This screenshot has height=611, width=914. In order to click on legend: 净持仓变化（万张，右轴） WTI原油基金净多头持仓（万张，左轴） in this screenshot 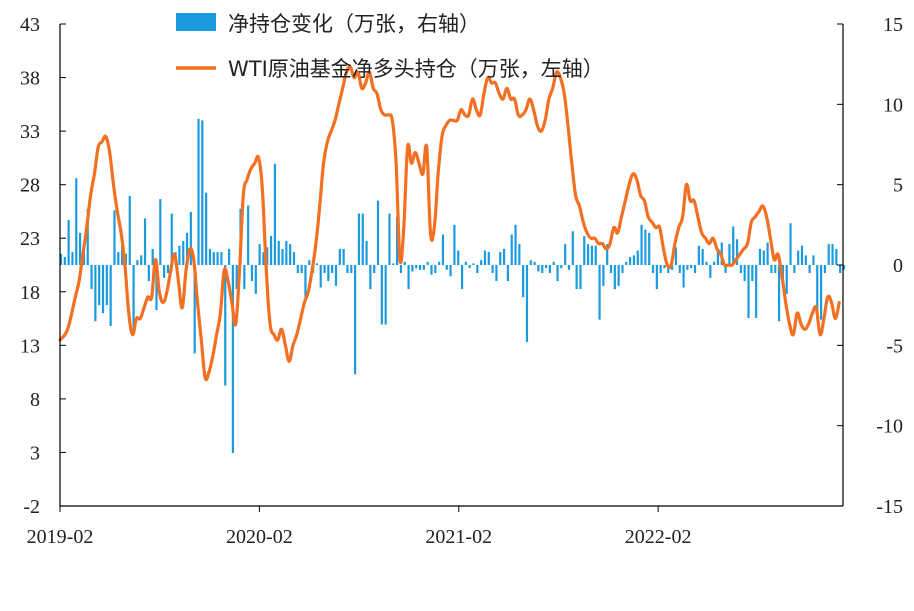, I will do `click(390, 46)`.